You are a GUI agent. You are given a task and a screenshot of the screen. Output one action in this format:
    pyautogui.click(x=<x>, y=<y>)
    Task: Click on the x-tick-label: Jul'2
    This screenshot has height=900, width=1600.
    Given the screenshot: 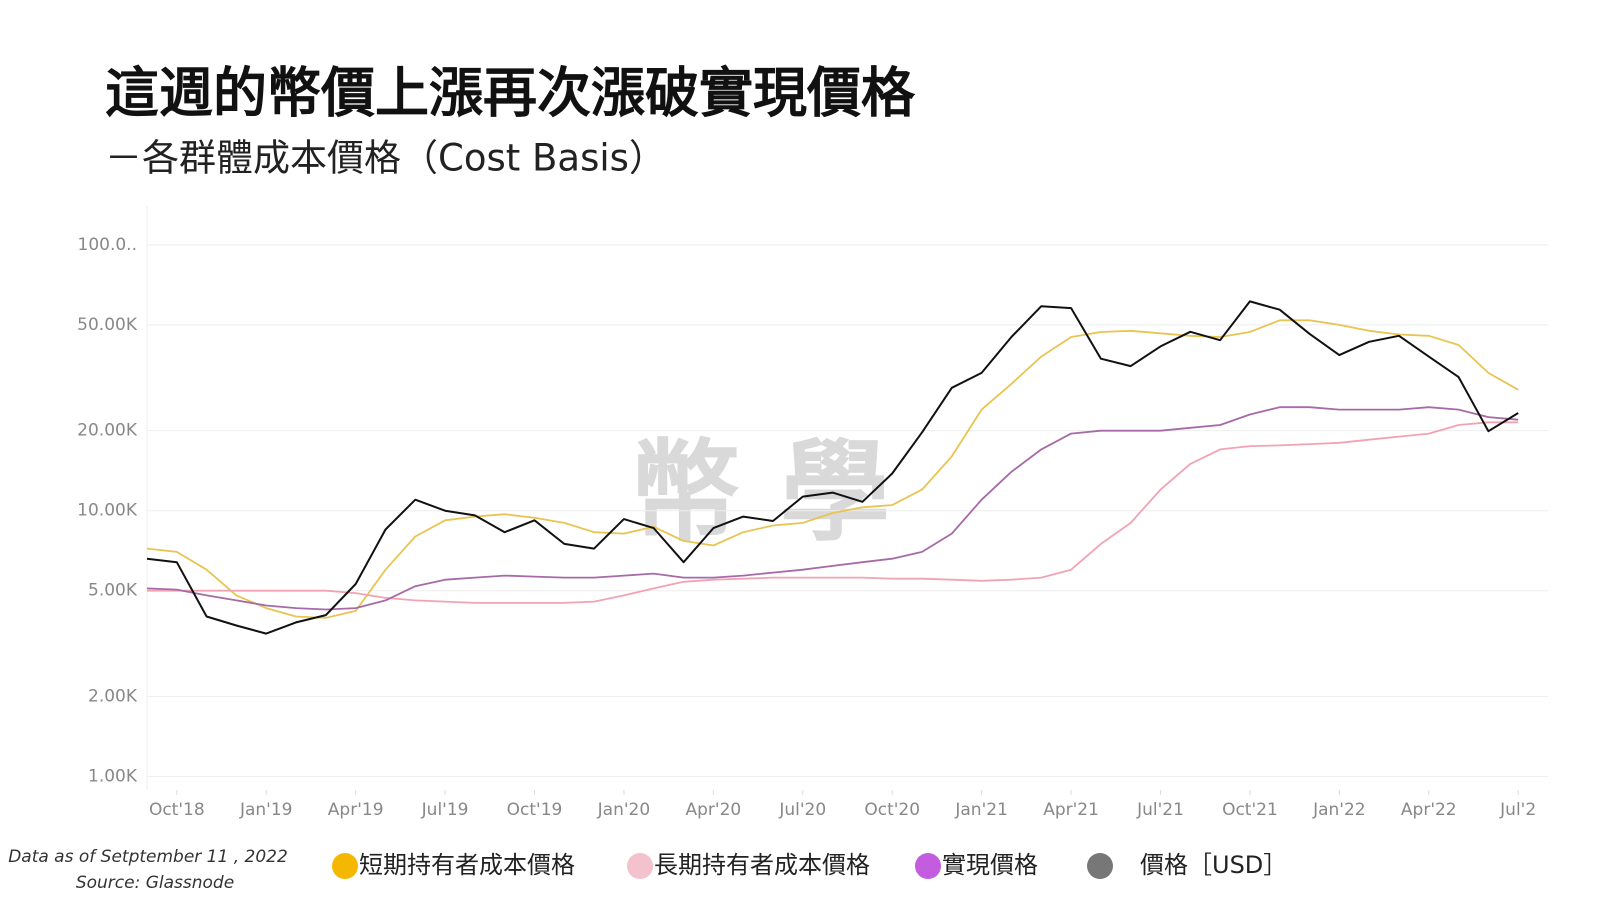 What is the action you would take?
    pyautogui.click(x=1517, y=810)
    